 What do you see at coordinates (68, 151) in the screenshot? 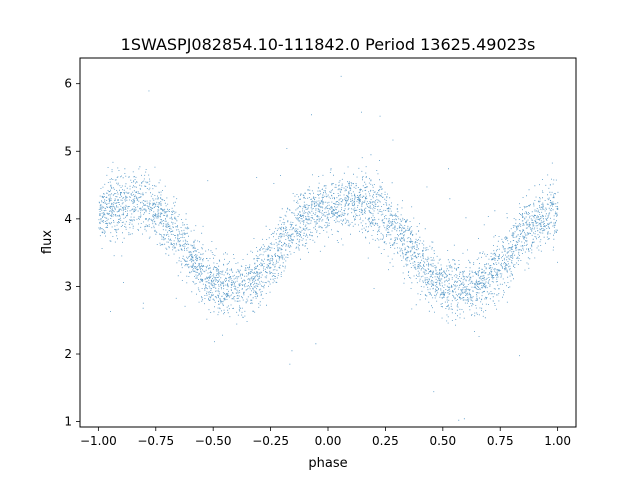
I see `y-tick-label: 5` at bounding box center [68, 151].